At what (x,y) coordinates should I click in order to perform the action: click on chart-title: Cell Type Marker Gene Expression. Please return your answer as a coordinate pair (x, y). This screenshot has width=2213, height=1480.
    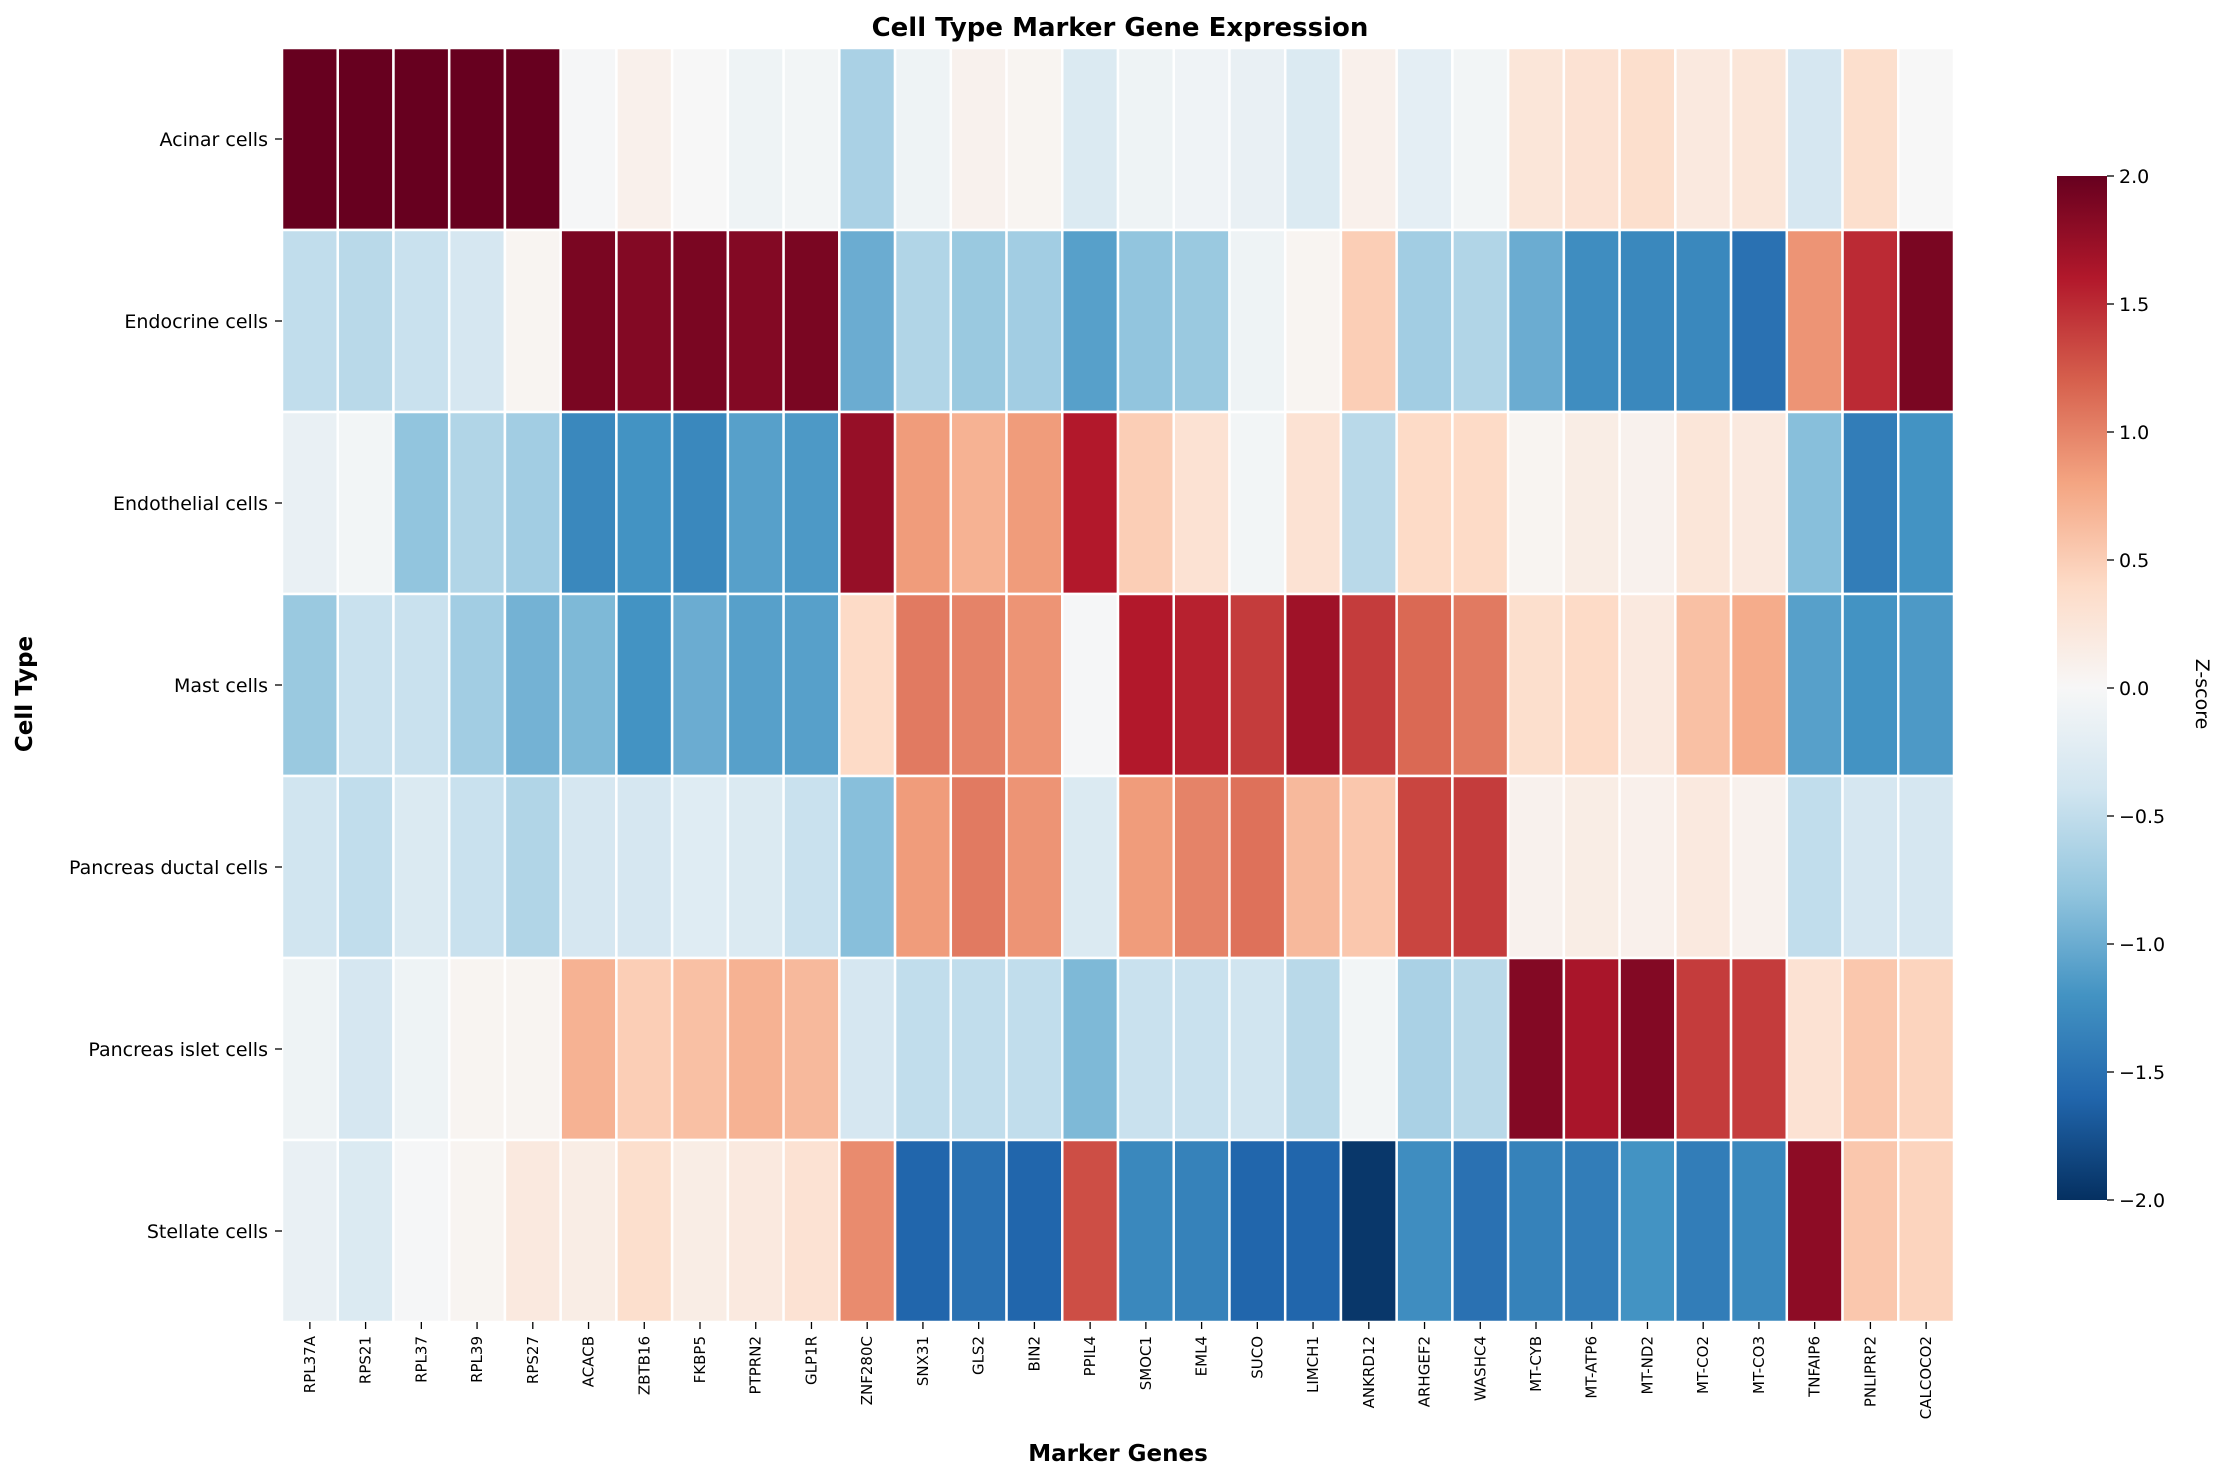
    Looking at the image, I should click on (1120, 28).